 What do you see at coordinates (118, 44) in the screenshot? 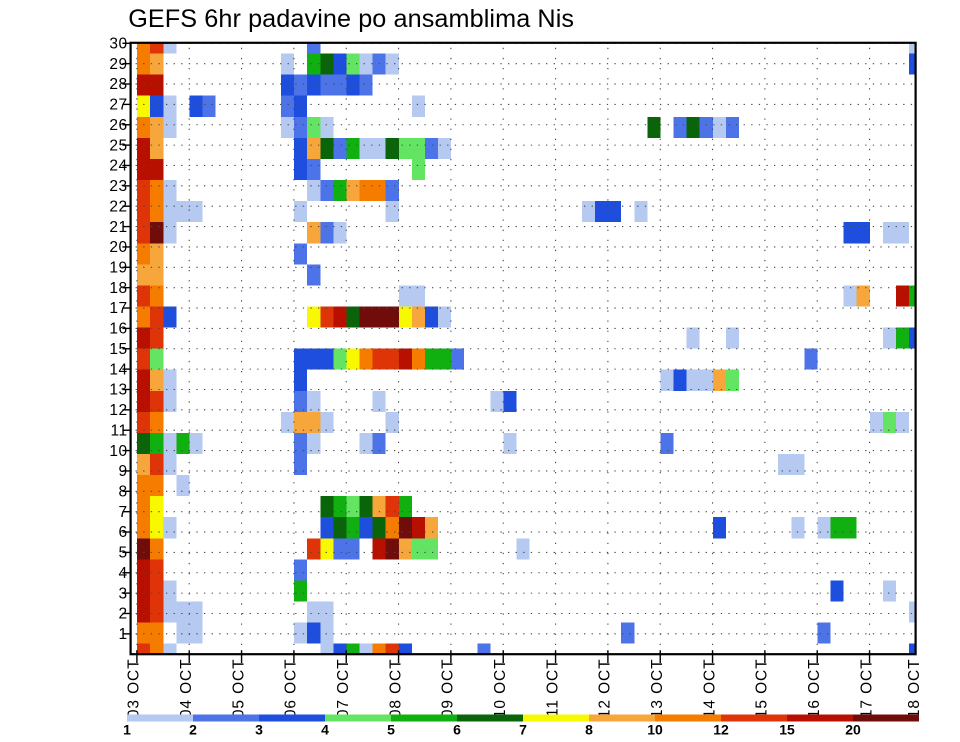
I see `svg-text: 30` at bounding box center [118, 44].